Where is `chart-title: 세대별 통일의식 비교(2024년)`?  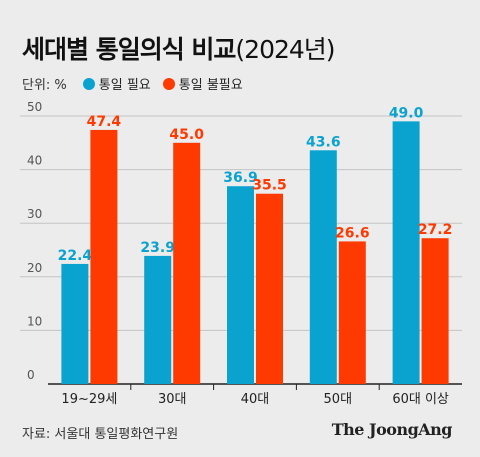
chart-title: 세대별 통일의식 비교(2024년) is located at coordinates (179, 48).